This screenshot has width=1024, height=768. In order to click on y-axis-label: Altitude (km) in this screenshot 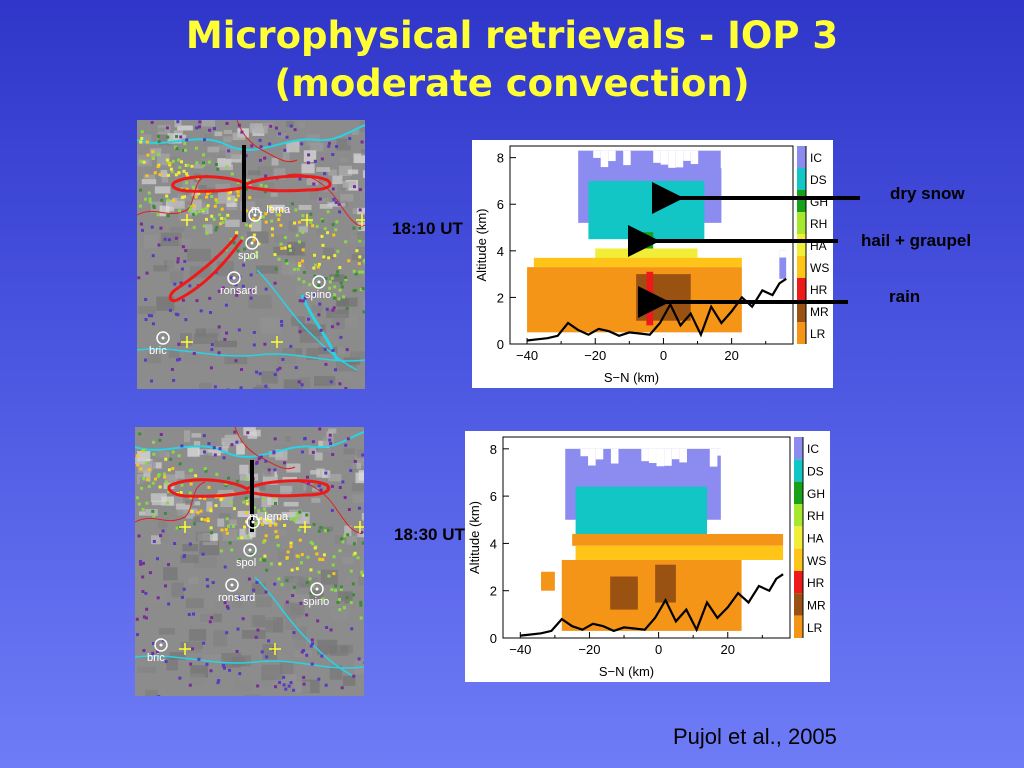, I will do `click(474, 537)`.